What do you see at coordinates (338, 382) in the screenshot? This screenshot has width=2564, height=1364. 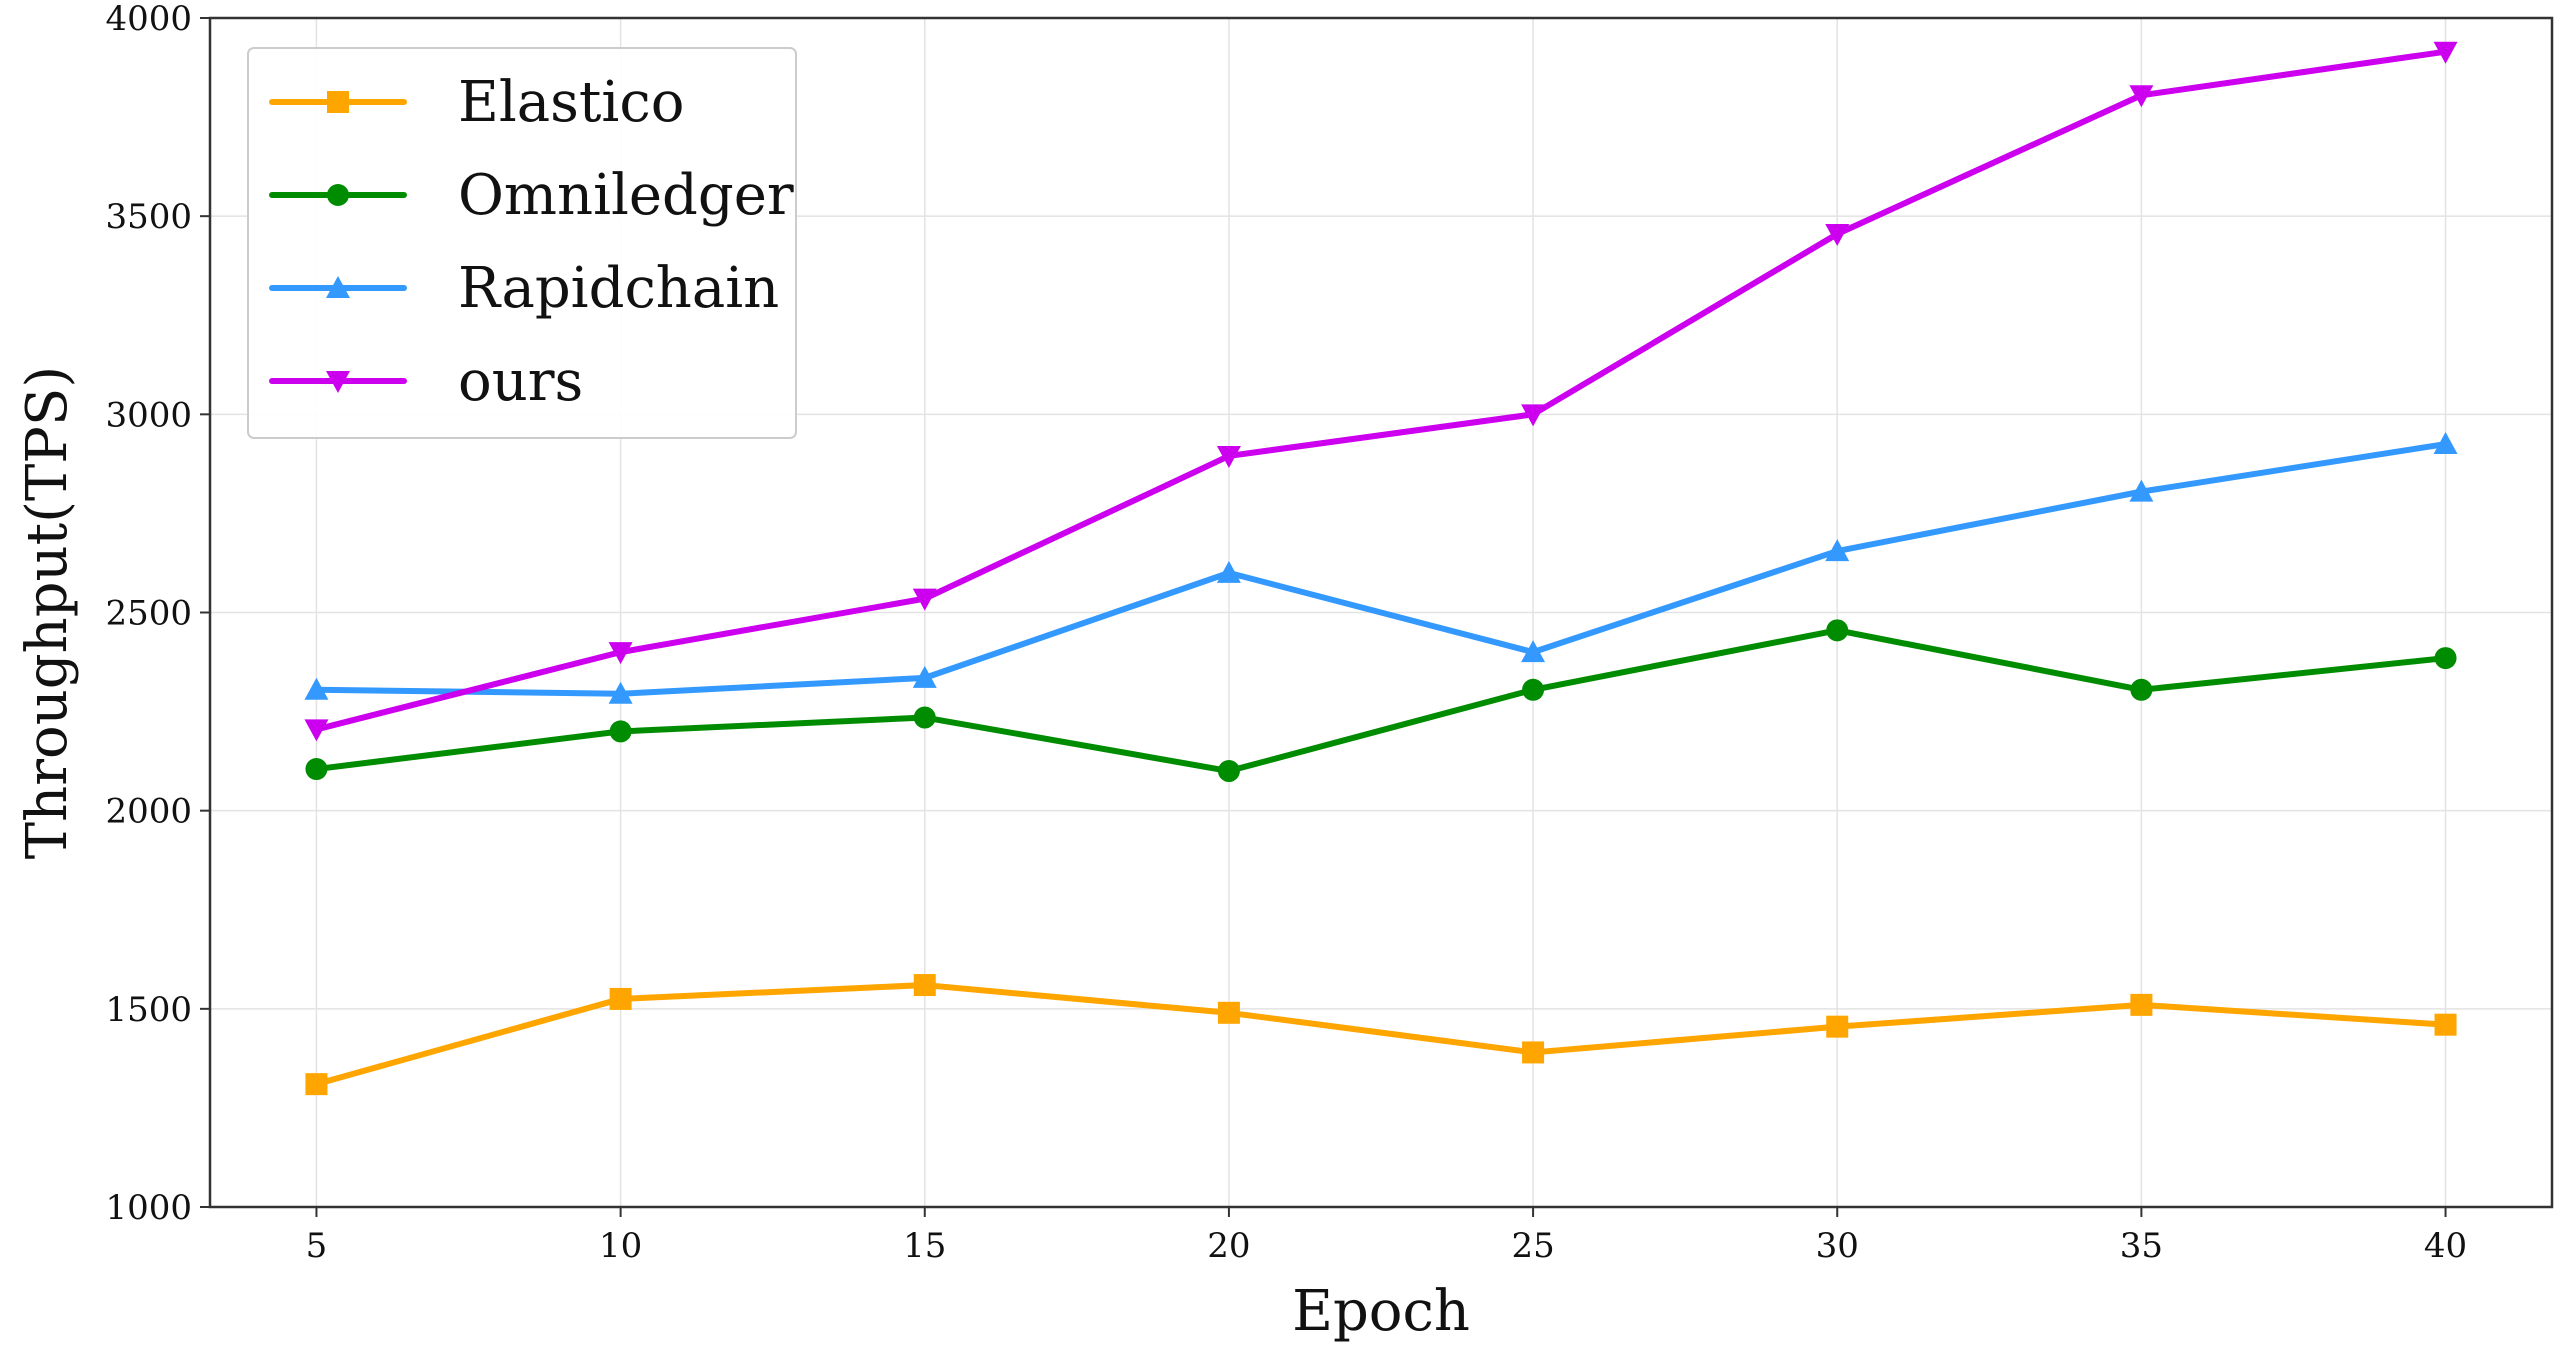 I see `legend-marker-ours` at bounding box center [338, 382].